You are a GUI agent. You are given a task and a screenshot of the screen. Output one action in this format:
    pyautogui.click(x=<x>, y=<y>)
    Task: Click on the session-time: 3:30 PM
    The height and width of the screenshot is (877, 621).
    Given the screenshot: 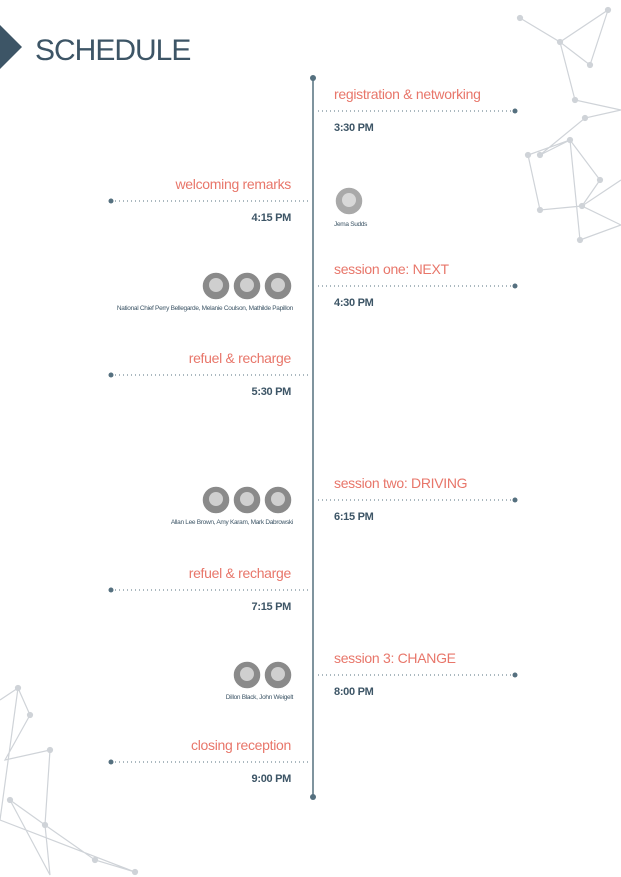 What is the action you would take?
    pyautogui.click(x=354, y=128)
    